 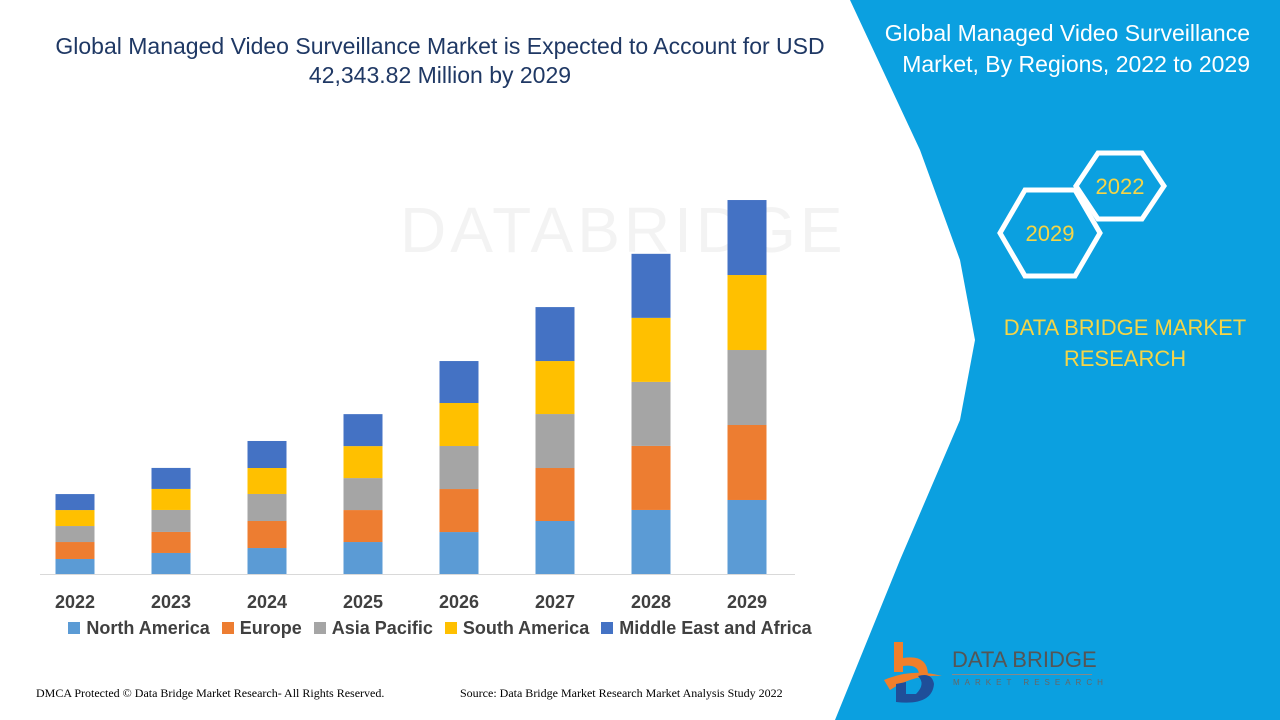 I want to click on bar-2028-middle-east-and-africa, so click(x=651, y=285).